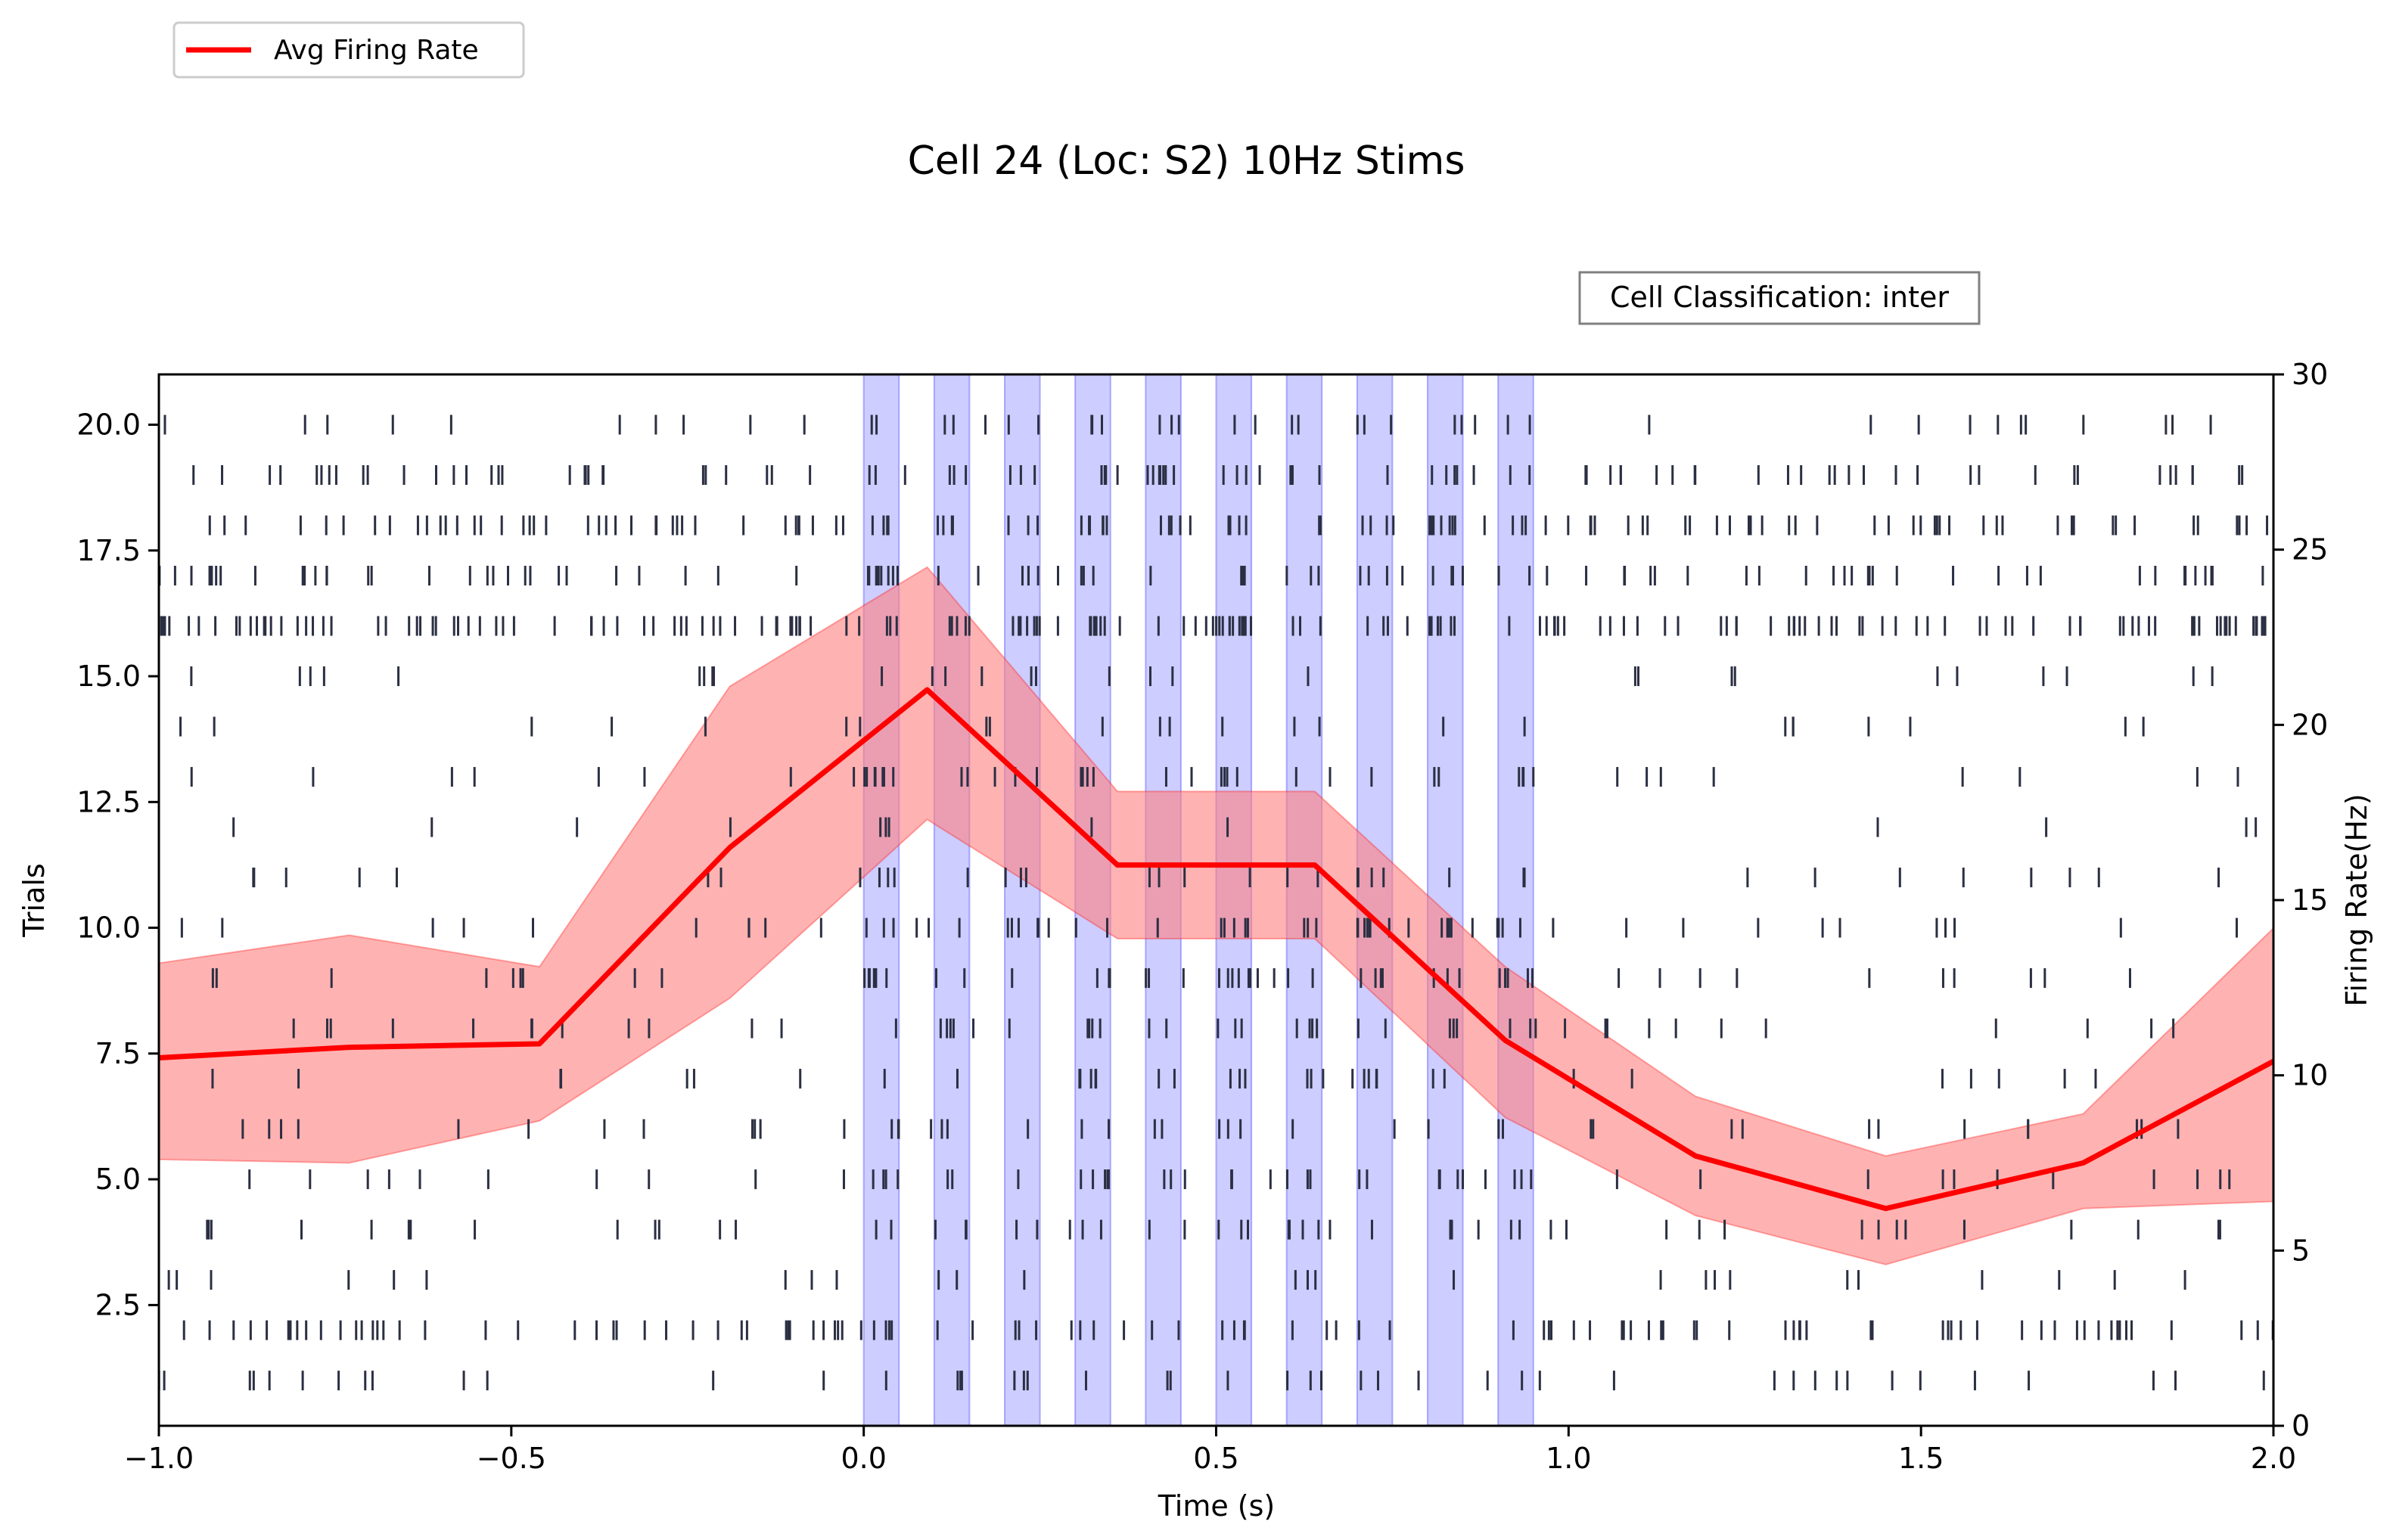 This screenshot has height=1540, width=2396. Describe the element at coordinates (2301, 1425) in the screenshot. I see `y-right-tick-label: 0` at that location.